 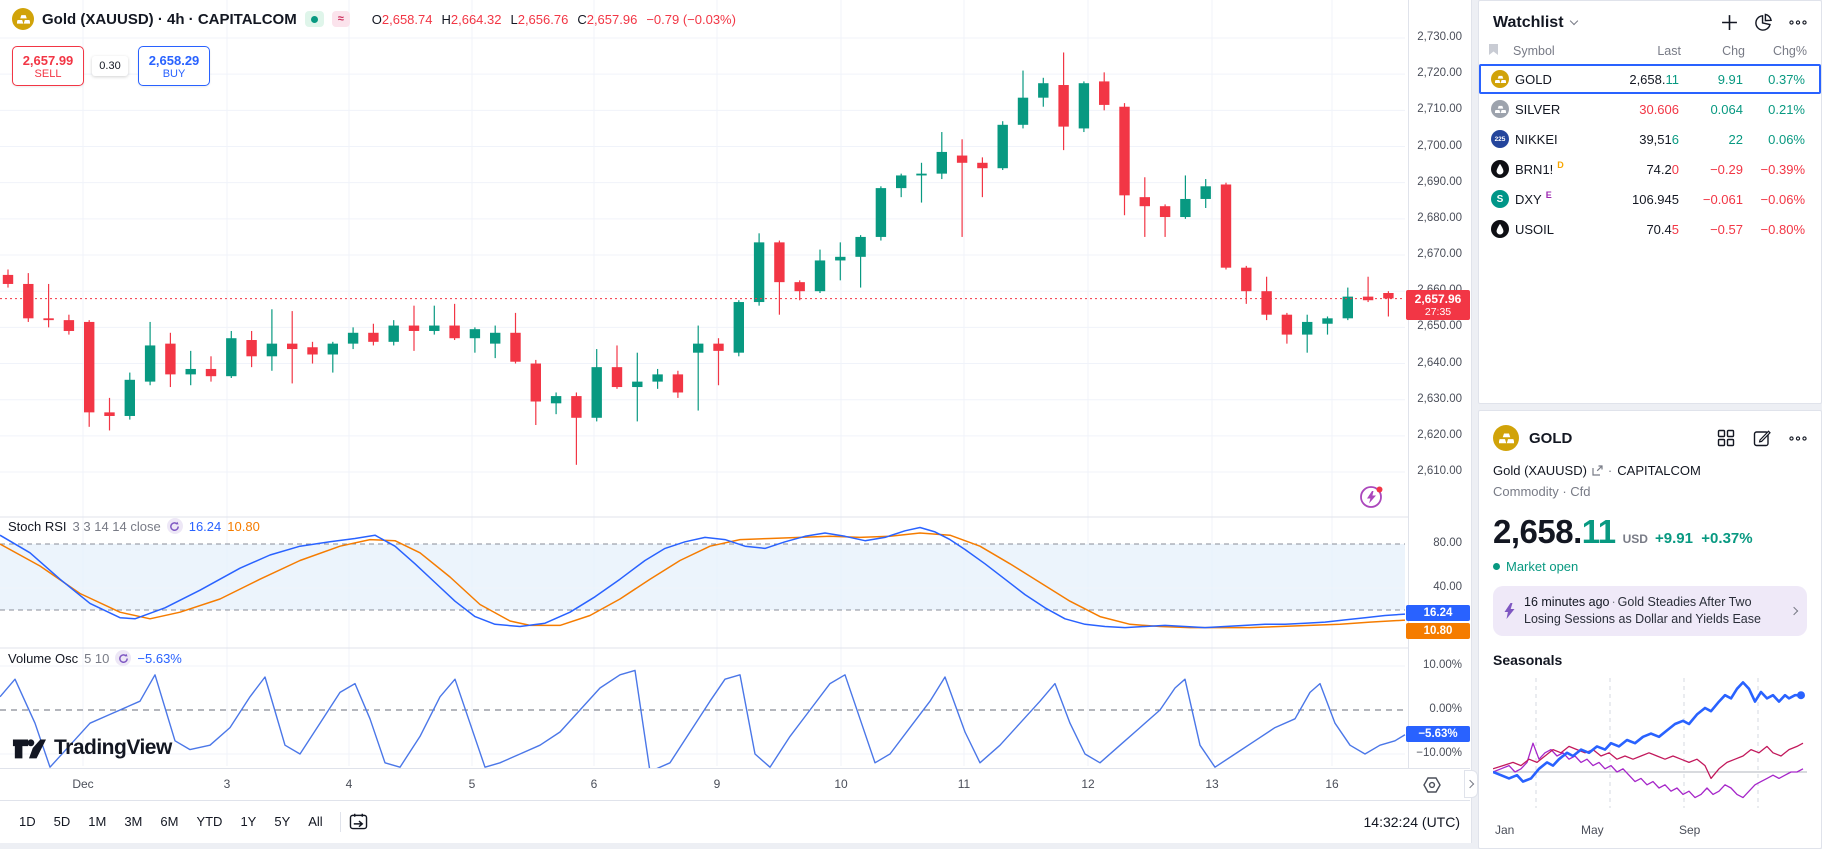 What do you see at coordinates (29, 749) in the screenshot?
I see `tradingview-logo-icon` at bounding box center [29, 749].